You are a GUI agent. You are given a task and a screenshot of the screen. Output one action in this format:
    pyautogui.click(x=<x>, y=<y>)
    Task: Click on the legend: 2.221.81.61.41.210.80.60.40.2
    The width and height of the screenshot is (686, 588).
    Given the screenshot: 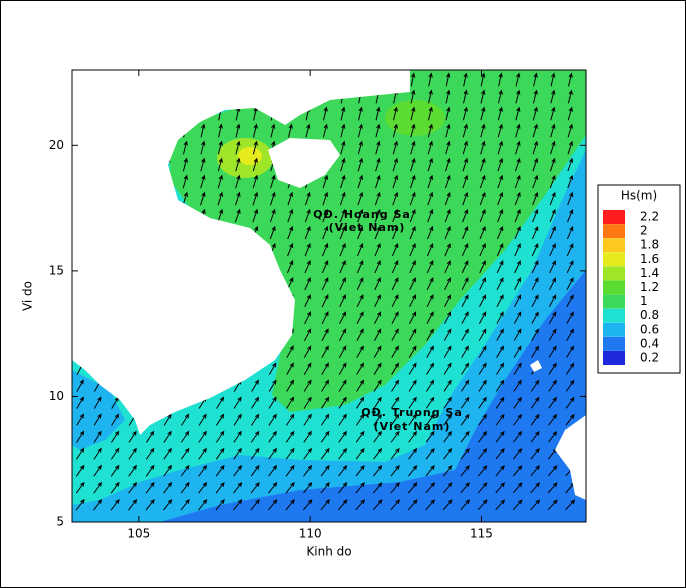 What is the action you would take?
    pyautogui.click(x=631, y=287)
    